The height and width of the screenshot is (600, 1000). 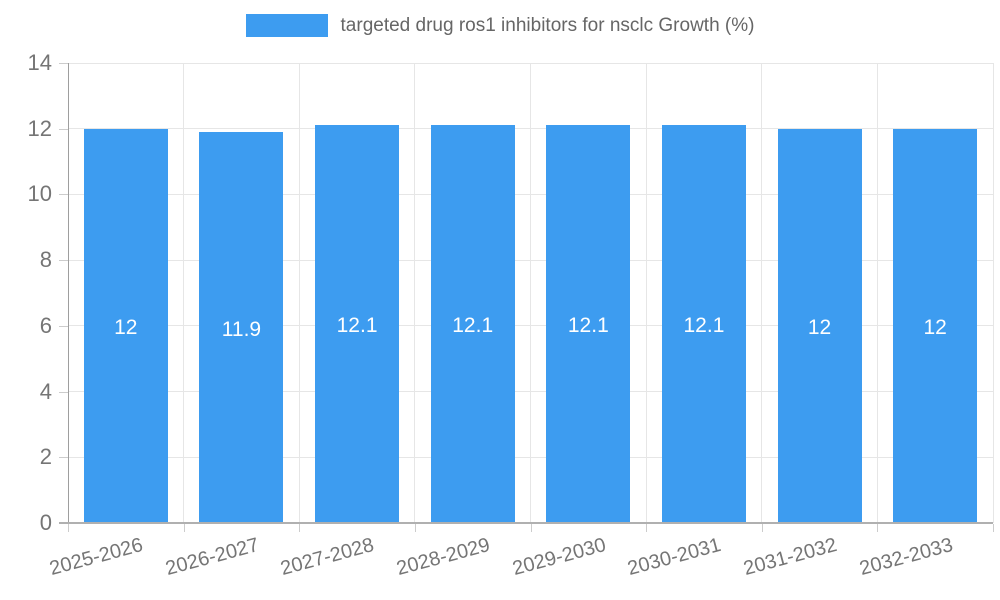 I want to click on bar-value-label-2029-2030: 12.1, so click(x=588, y=326).